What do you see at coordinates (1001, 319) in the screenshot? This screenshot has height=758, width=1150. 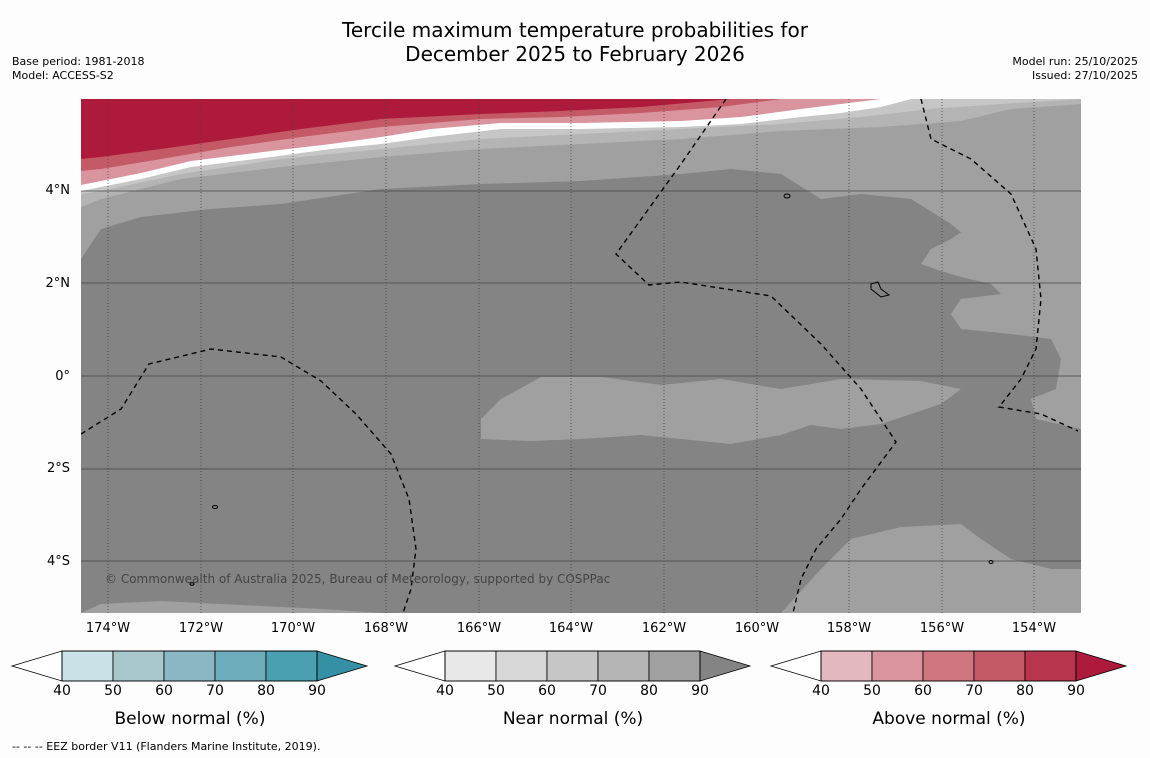 I see `near-normal-80-east` at bounding box center [1001, 319].